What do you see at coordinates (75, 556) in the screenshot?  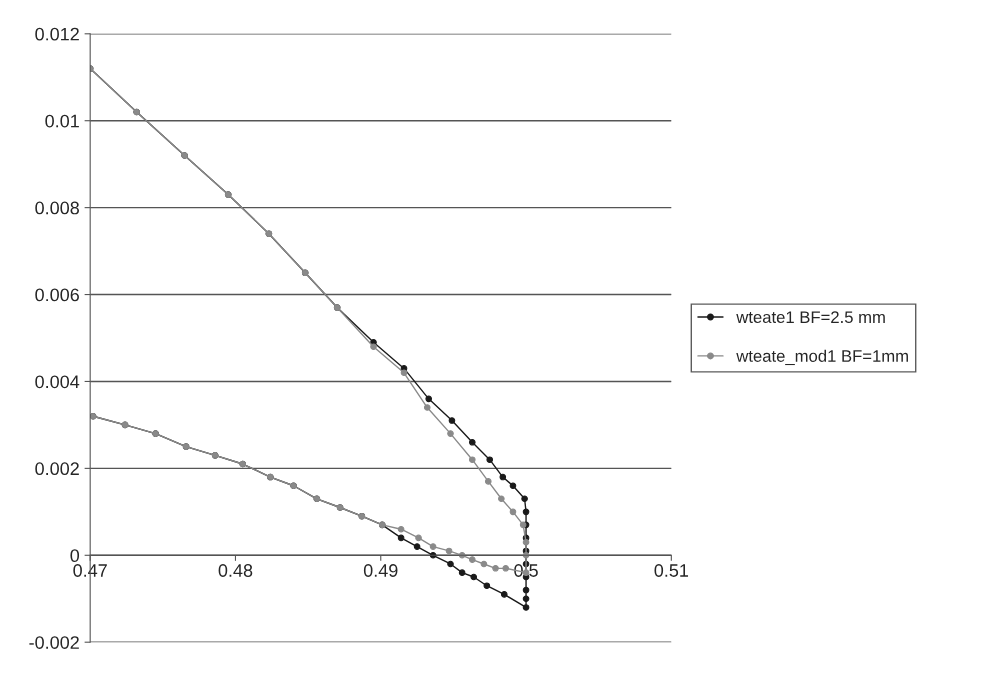 I see `y-tick-label: 0` at bounding box center [75, 556].